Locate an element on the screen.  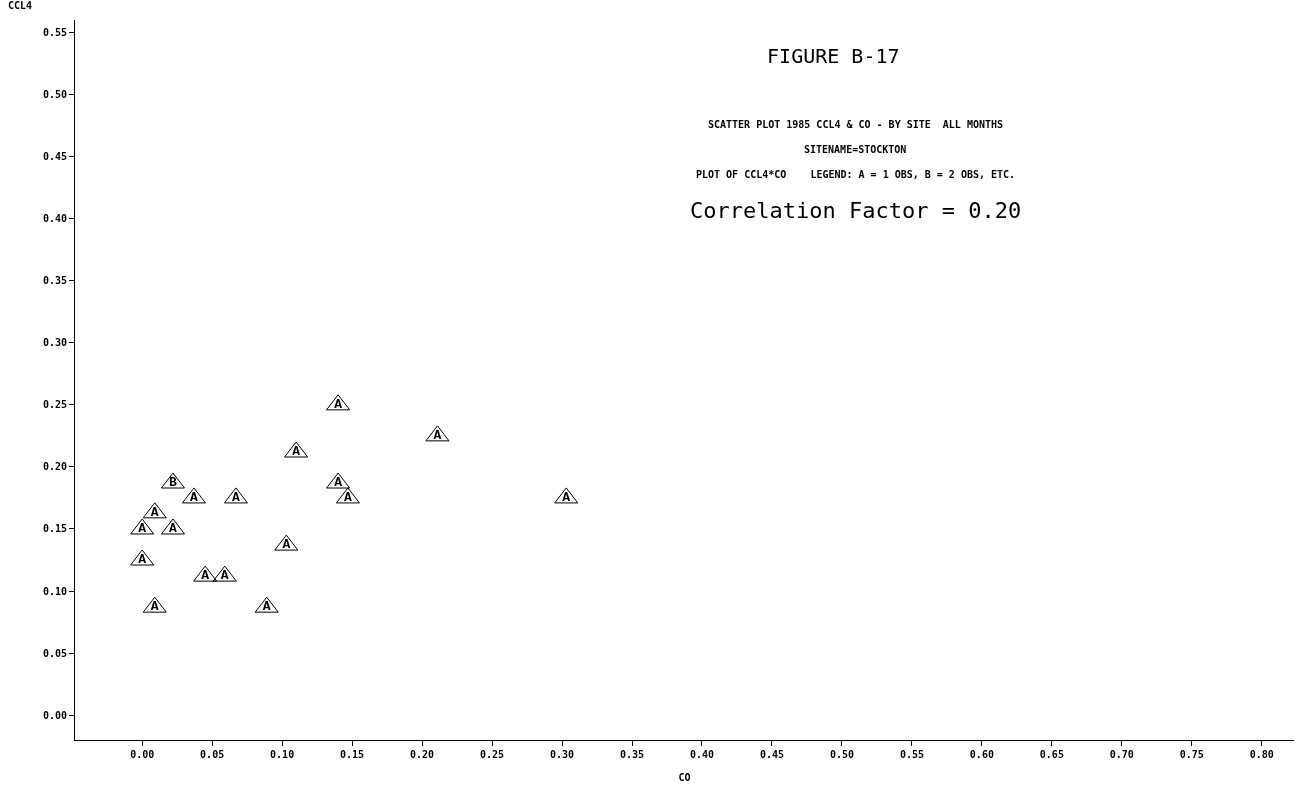
x-tick-label: 0.05 is located at coordinates (212, 754).